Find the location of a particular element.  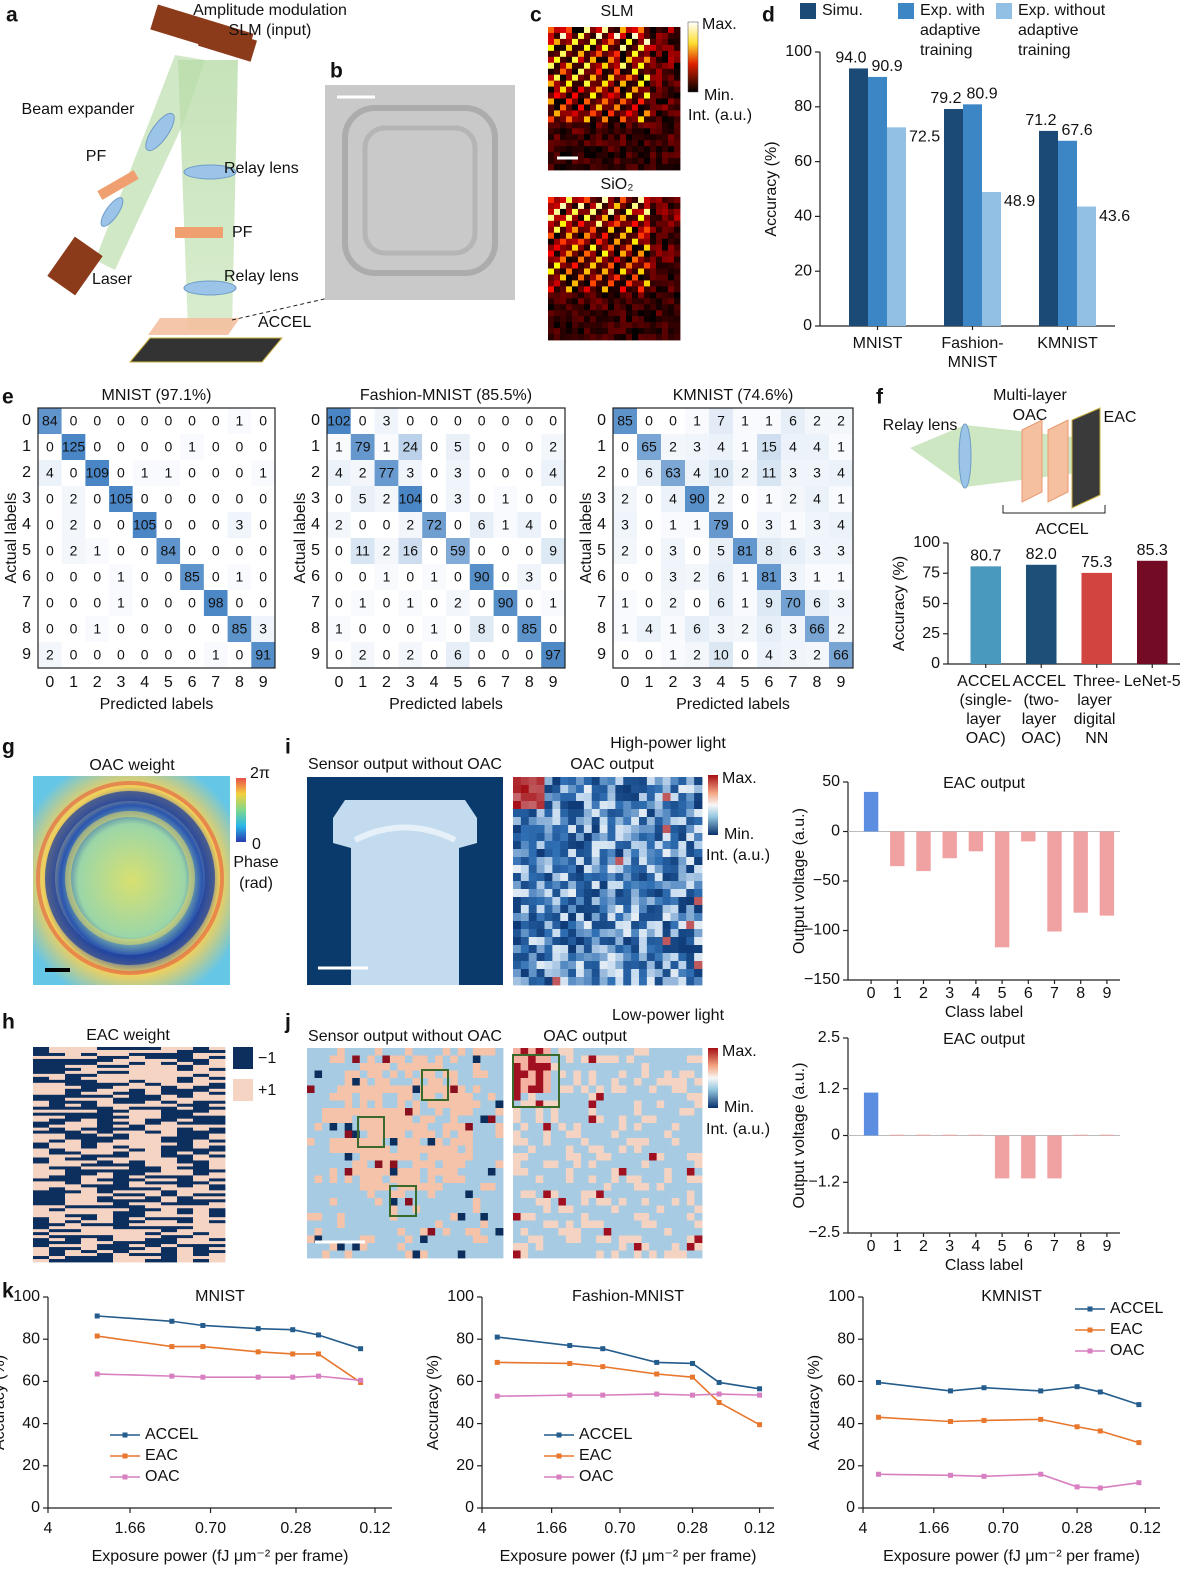

x-axis-label: Class label is located at coordinates (984, 1012).